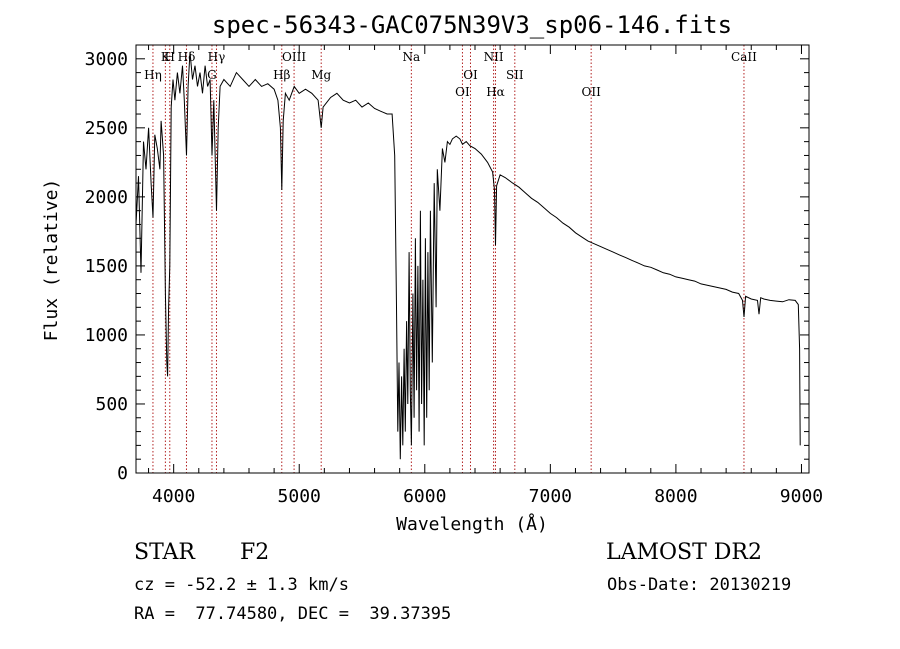 The height and width of the screenshot is (649, 900). Describe the element at coordinates (744, 57) in the screenshot. I see `spectral-line-label: CaII` at that location.